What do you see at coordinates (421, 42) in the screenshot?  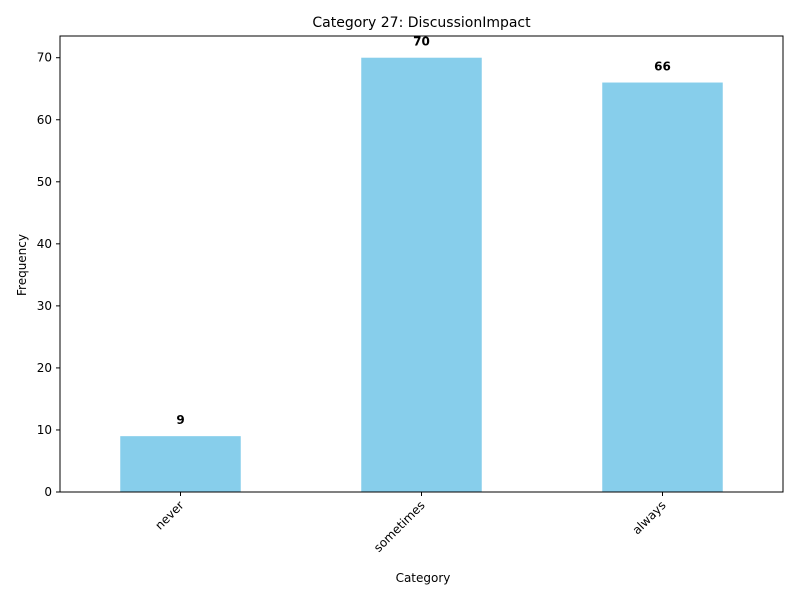 I see `bar-value-label-sometimes: 70` at bounding box center [421, 42].